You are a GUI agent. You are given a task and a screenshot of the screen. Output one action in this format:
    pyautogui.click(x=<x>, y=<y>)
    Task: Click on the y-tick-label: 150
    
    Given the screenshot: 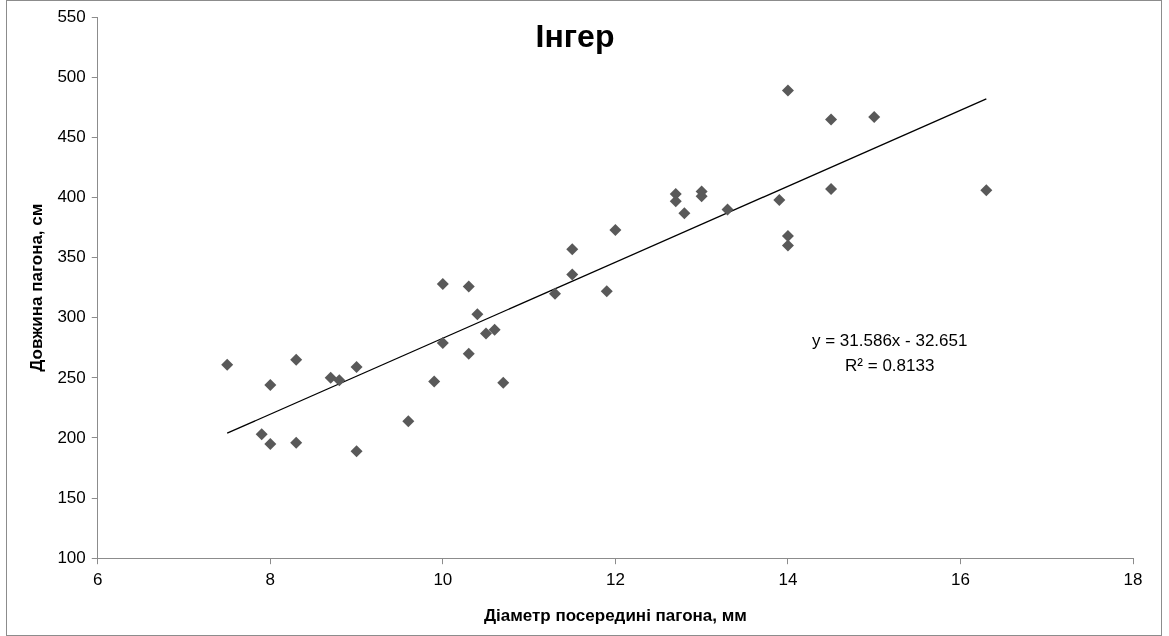 What is the action you would take?
    pyautogui.click(x=71, y=497)
    